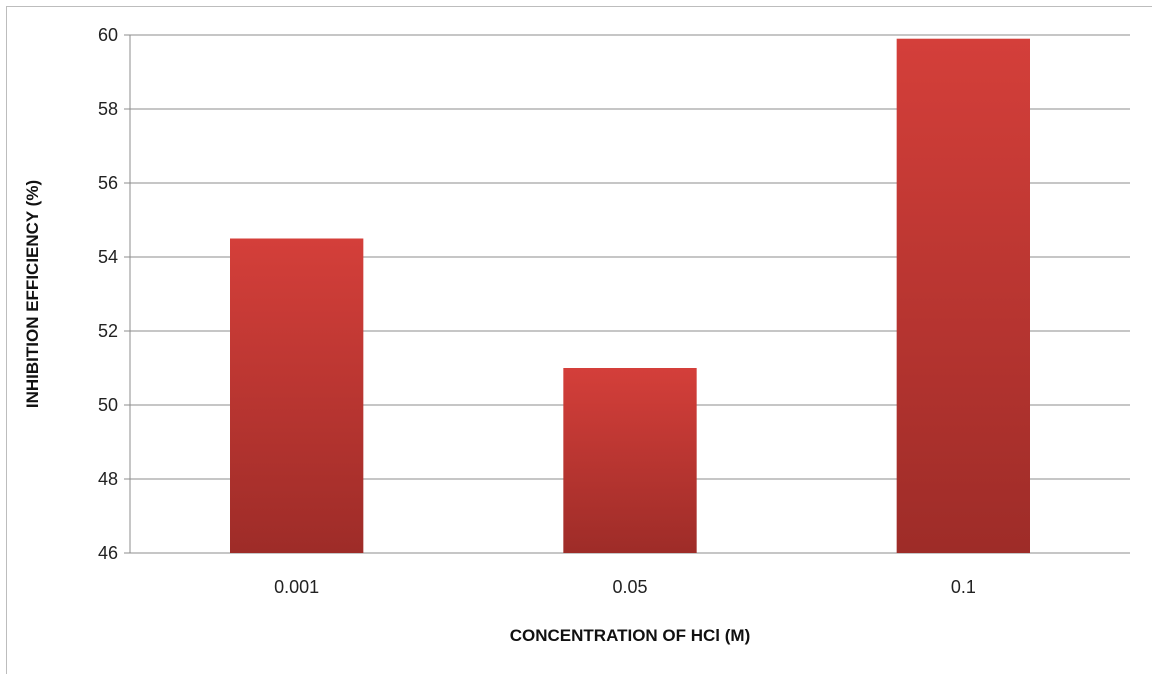  What do you see at coordinates (108, 183) in the screenshot?
I see `y-tick-label: 56` at bounding box center [108, 183].